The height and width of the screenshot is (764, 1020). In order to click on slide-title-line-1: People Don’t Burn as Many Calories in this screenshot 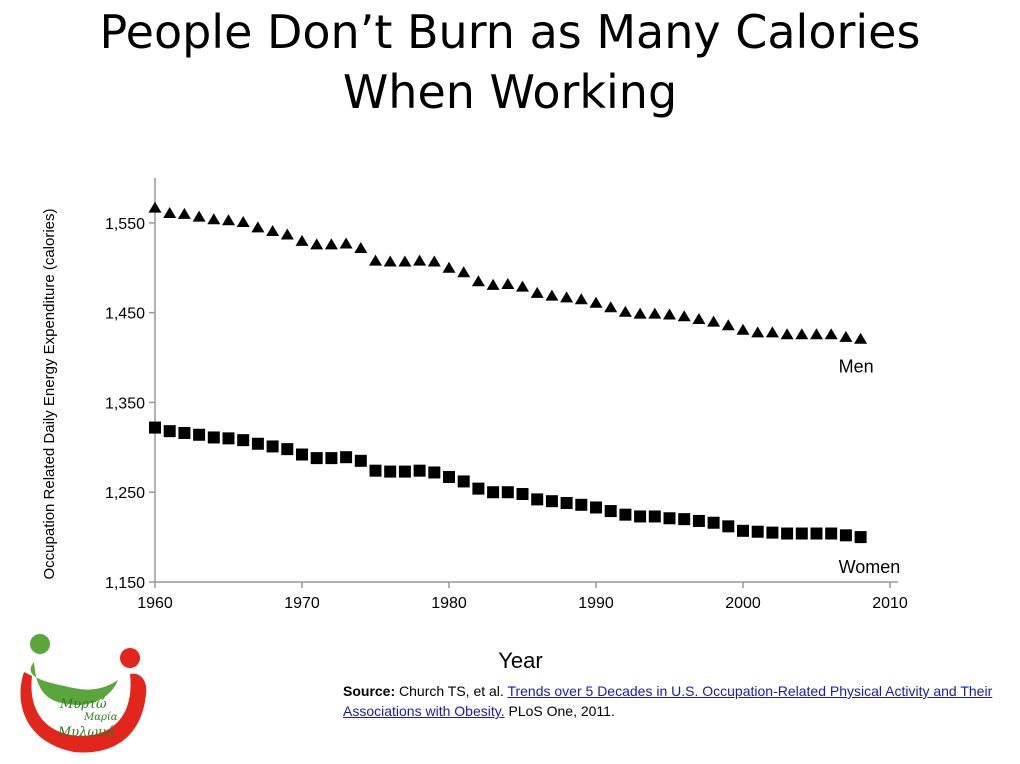, I will do `click(510, 32)`.